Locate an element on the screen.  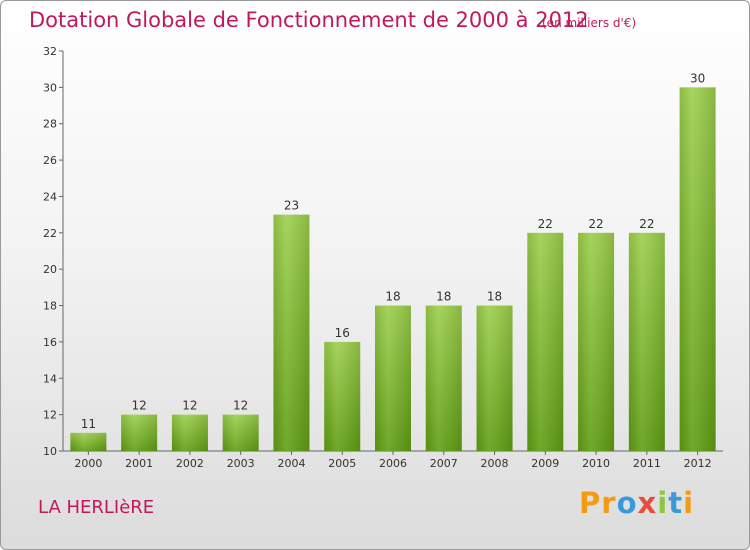
x-tick-label: 2007 is located at coordinates (444, 463).